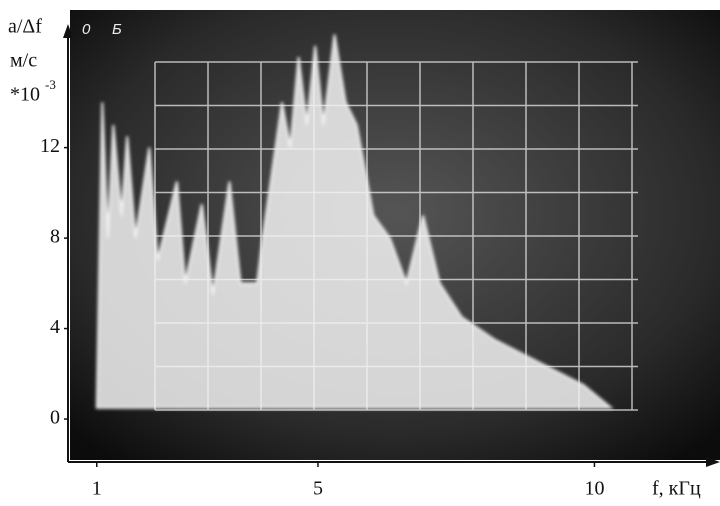  What do you see at coordinates (23, 61) in the screenshot?
I see `y-label: м/с` at bounding box center [23, 61].